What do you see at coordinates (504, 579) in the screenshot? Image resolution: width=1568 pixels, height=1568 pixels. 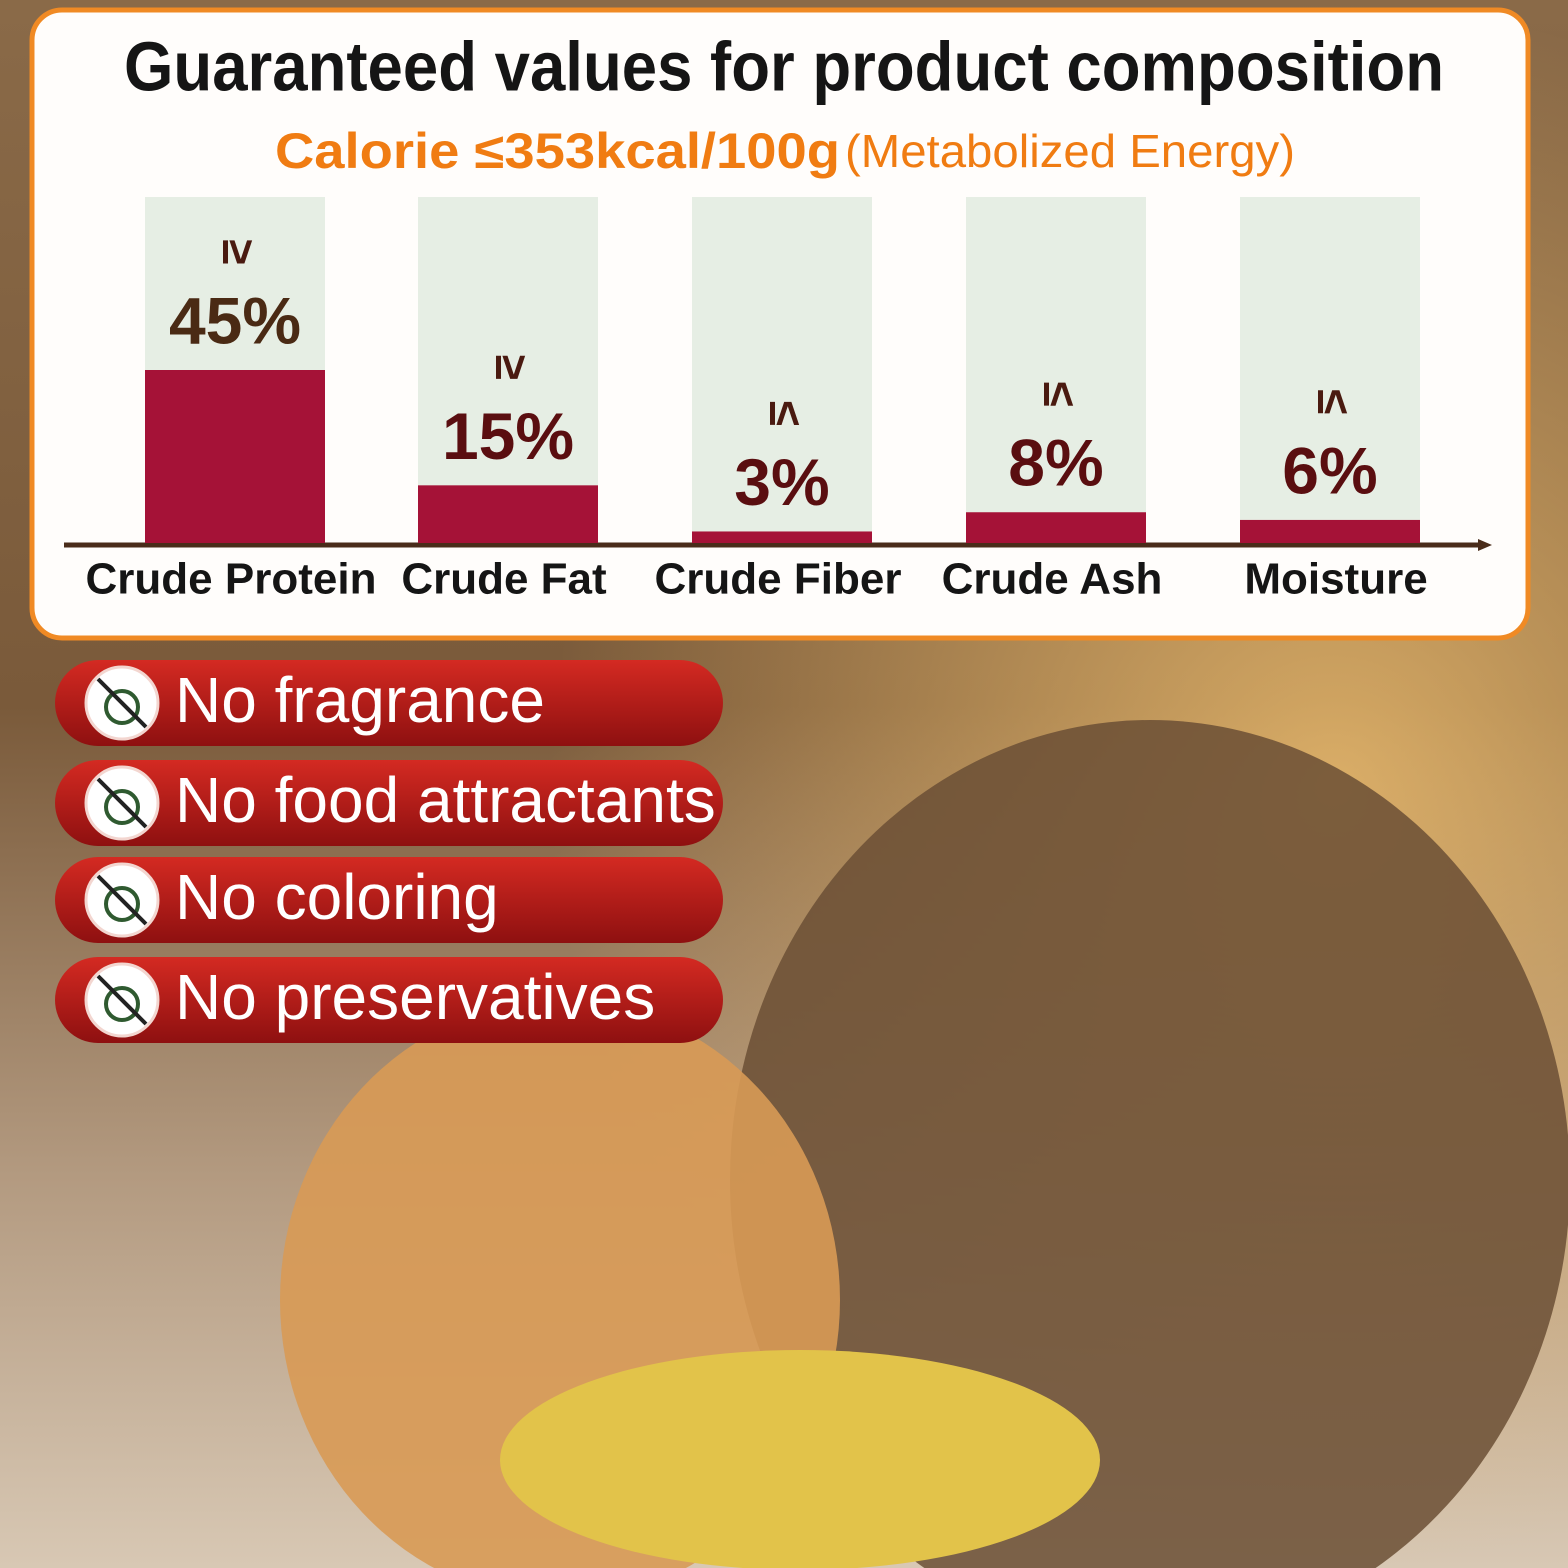 I see `x-tick-label: Crude Fat` at bounding box center [504, 579].